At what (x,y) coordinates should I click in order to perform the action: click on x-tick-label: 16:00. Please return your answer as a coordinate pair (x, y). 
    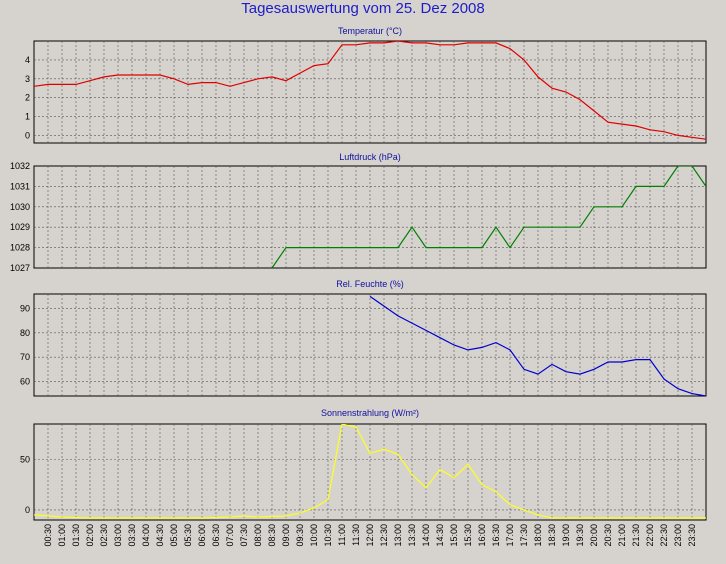
    Looking at the image, I should click on (482, 535).